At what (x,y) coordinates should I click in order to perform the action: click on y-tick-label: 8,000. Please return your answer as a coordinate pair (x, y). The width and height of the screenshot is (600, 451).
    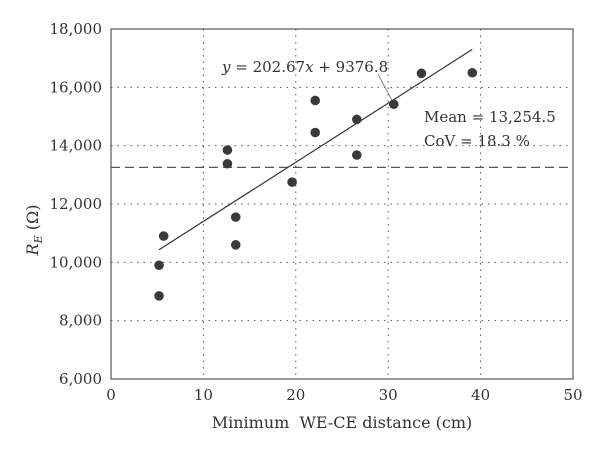
    Looking at the image, I should click on (80, 321).